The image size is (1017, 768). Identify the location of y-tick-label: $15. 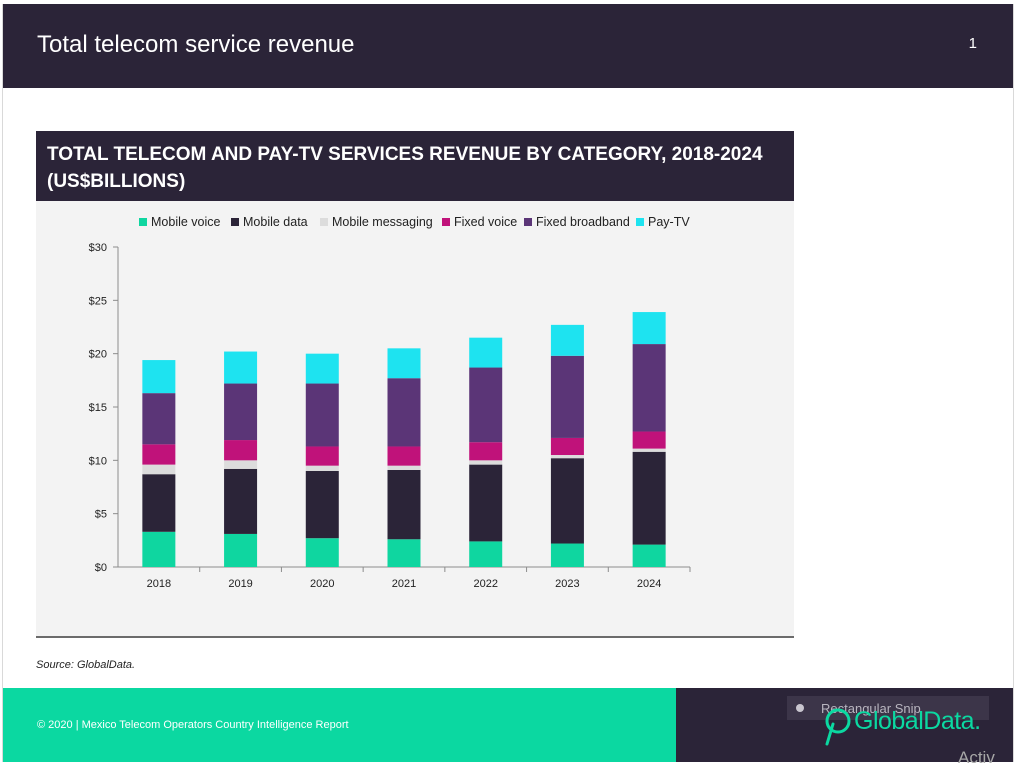
(98, 408).